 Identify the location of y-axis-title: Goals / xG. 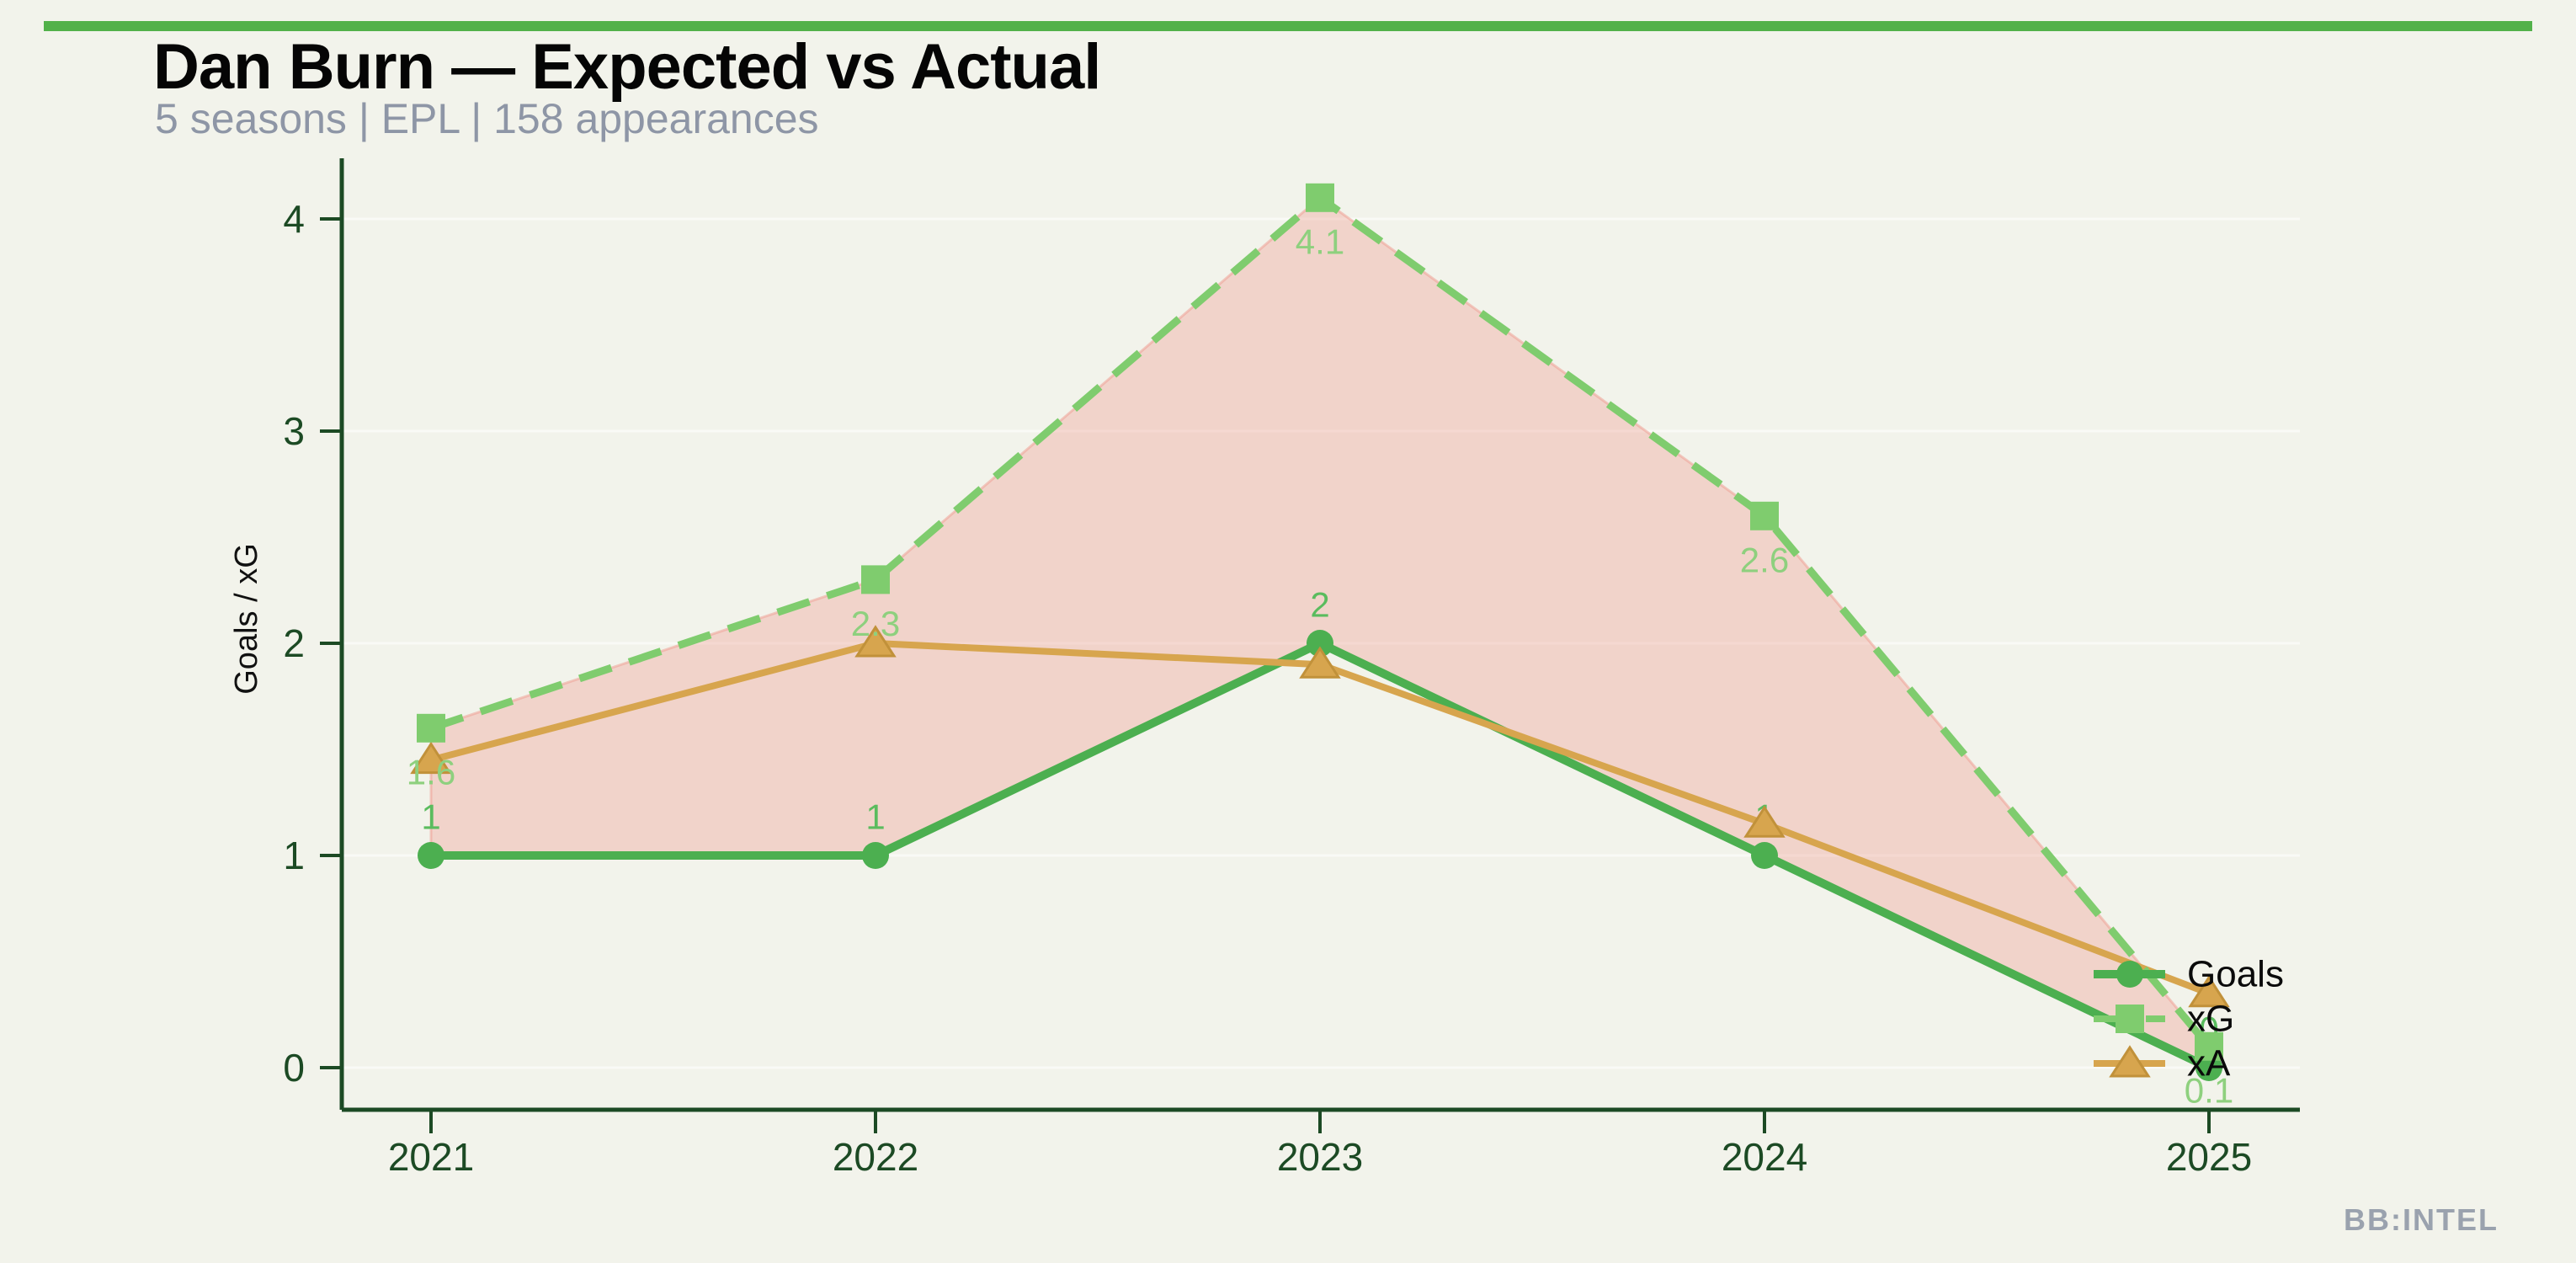
(246, 619).